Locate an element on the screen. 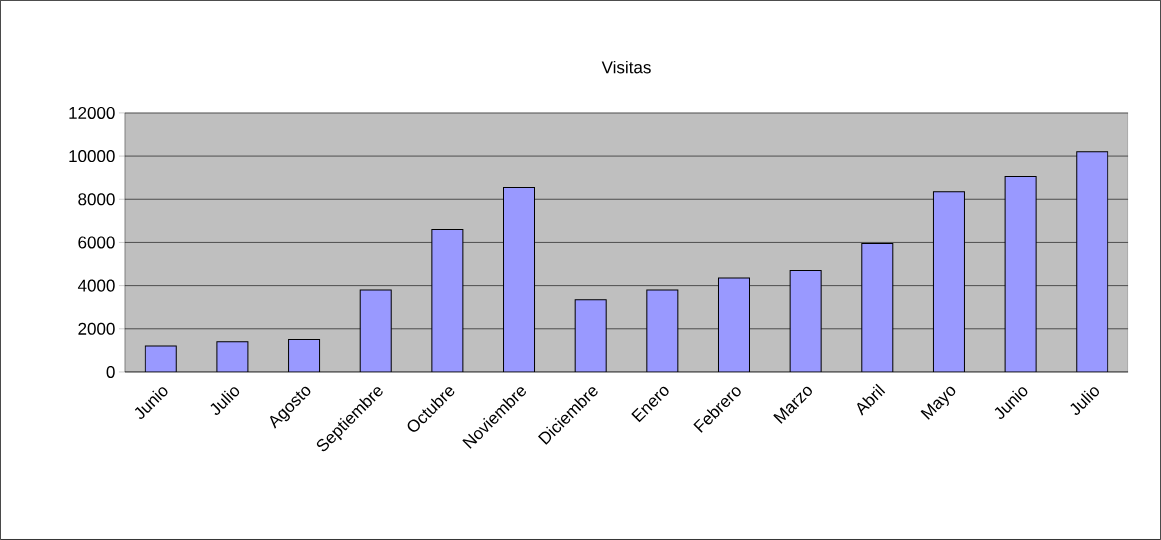 This screenshot has width=1161, height=540. y-tick-label: 0 is located at coordinates (110, 372).